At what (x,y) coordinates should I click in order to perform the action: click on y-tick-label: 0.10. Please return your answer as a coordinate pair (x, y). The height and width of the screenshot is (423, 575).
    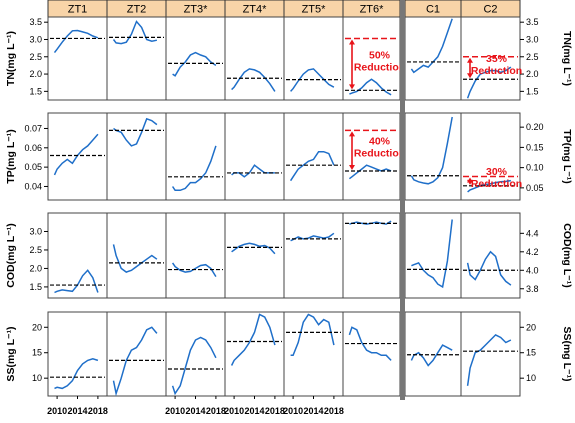
    Looking at the image, I should click on (535, 168).